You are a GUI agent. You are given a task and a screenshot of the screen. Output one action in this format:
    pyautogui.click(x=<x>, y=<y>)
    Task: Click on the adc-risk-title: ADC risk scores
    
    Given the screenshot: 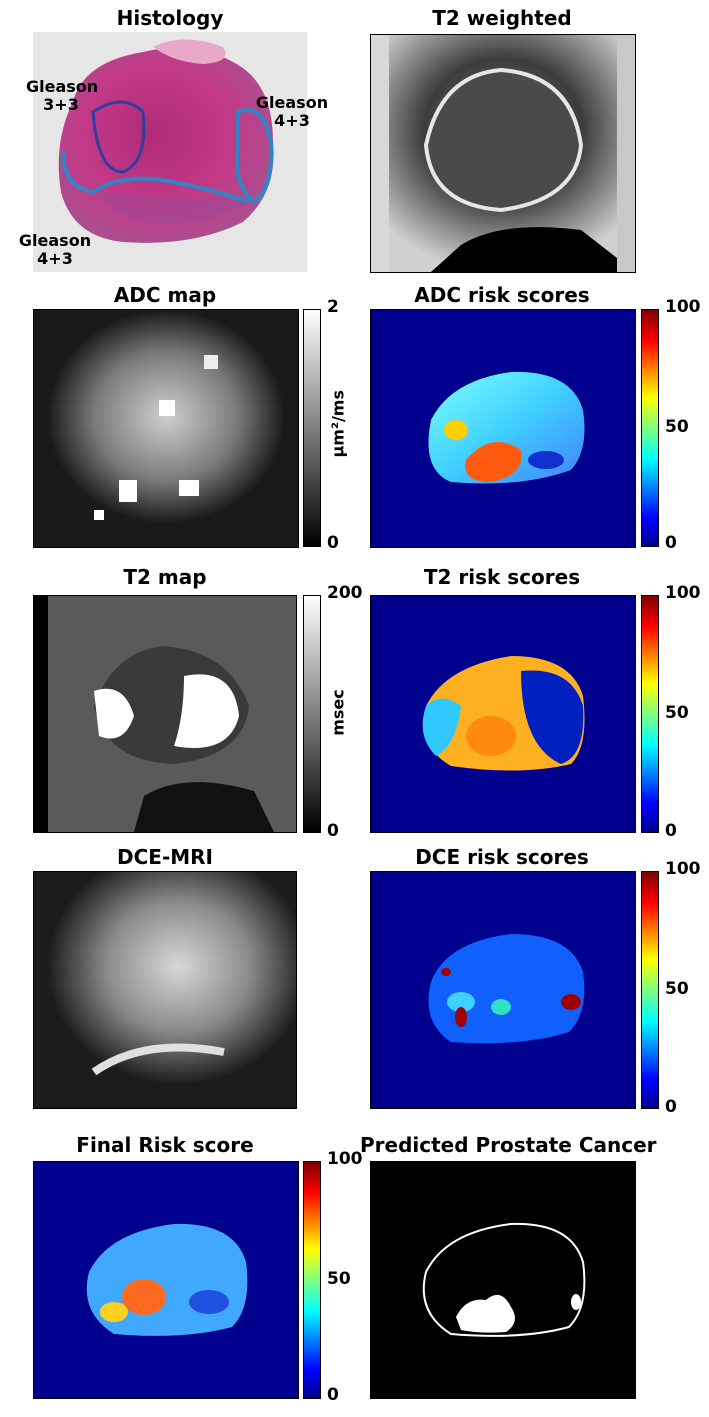 What is the action you would take?
    pyautogui.click(x=502, y=295)
    